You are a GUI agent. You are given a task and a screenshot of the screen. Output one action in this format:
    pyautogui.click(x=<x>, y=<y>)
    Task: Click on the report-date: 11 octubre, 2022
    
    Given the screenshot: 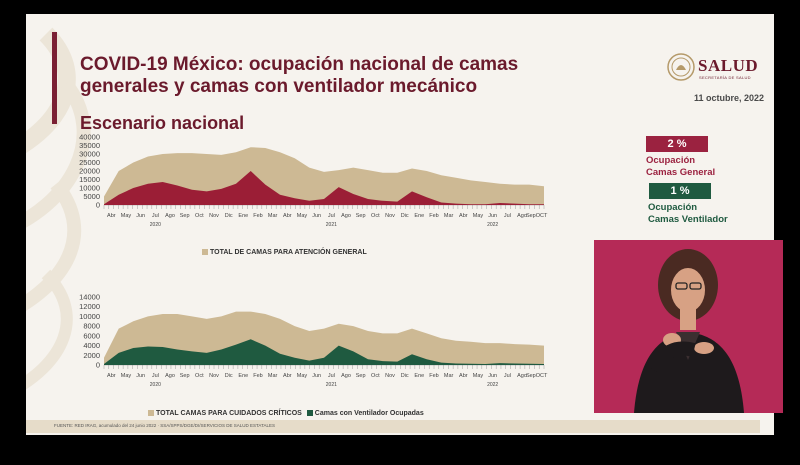 What is the action you would take?
    pyautogui.click(x=729, y=98)
    